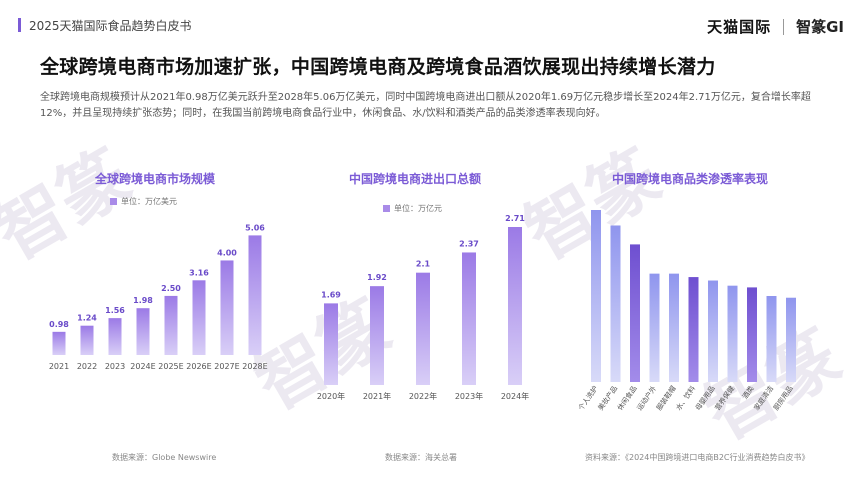 This screenshot has height=486, width=864. Describe the element at coordinates (469, 243) in the screenshot. I see `data-label: 2.37` at that location.